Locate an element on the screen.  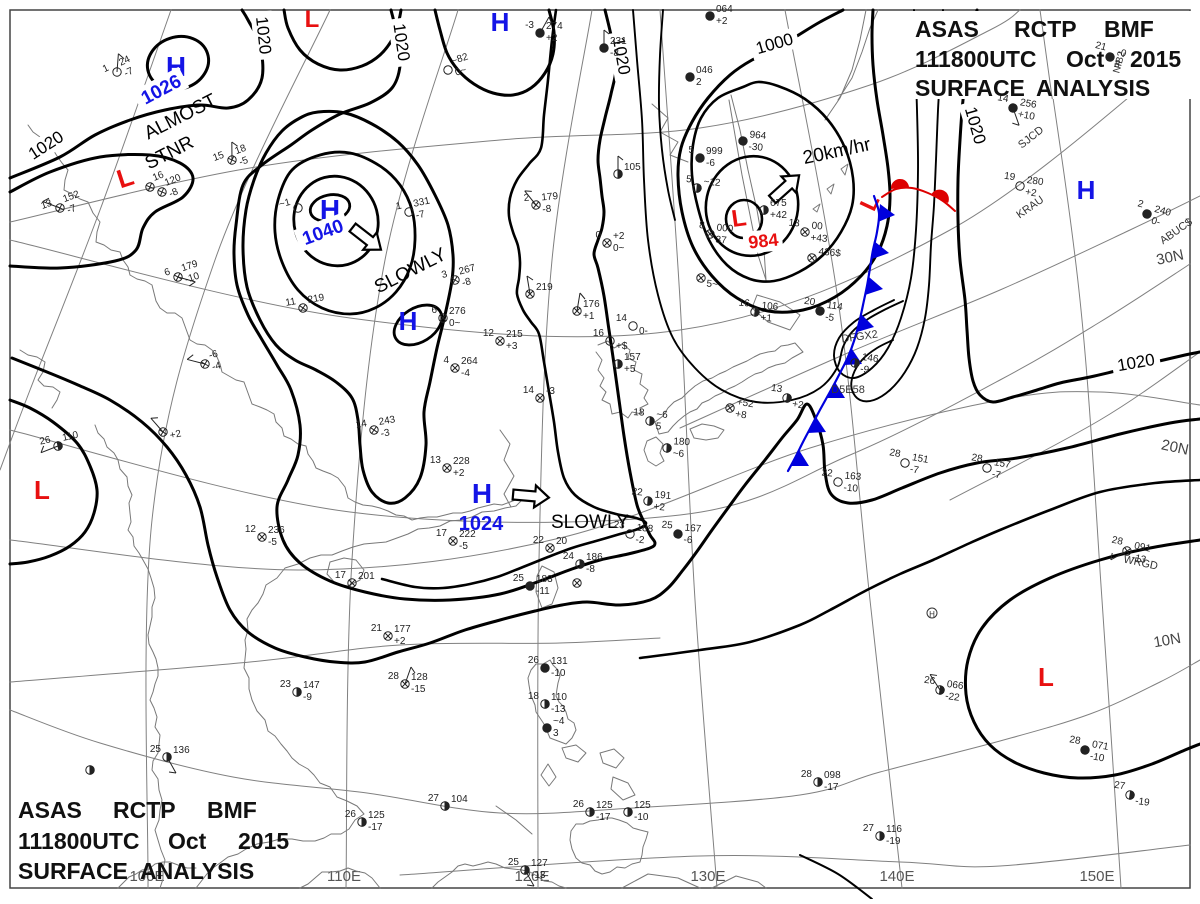
svg-text: 24 is located at coordinates (124, 61).